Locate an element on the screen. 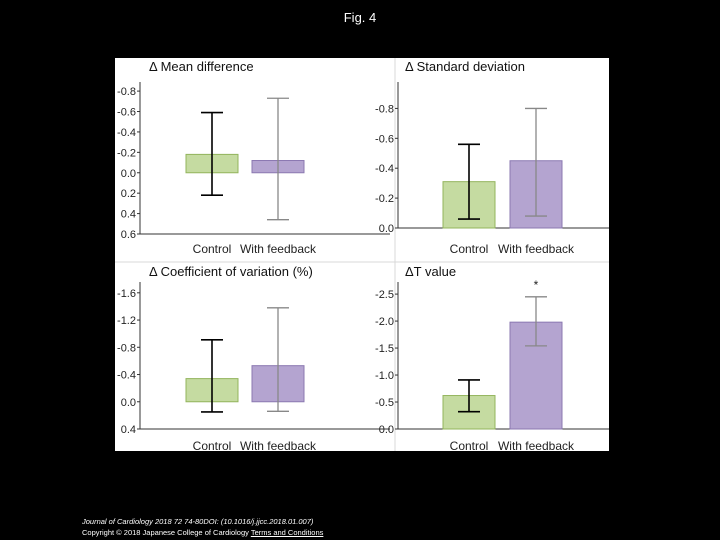 The height and width of the screenshot is (540, 720). panel-1-tick-label: 0.0 is located at coordinates (128, 174).